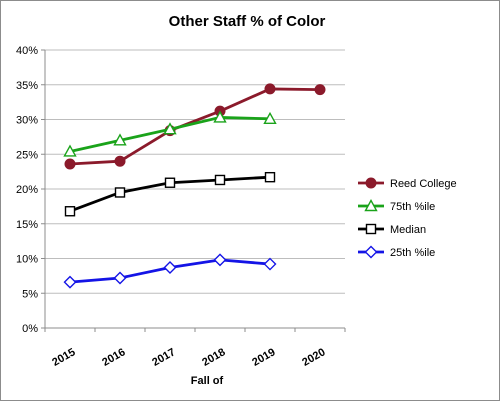 This screenshot has width=500, height=401. I want to click on chart-title: Other Staff % of Color, so click(247, 21).